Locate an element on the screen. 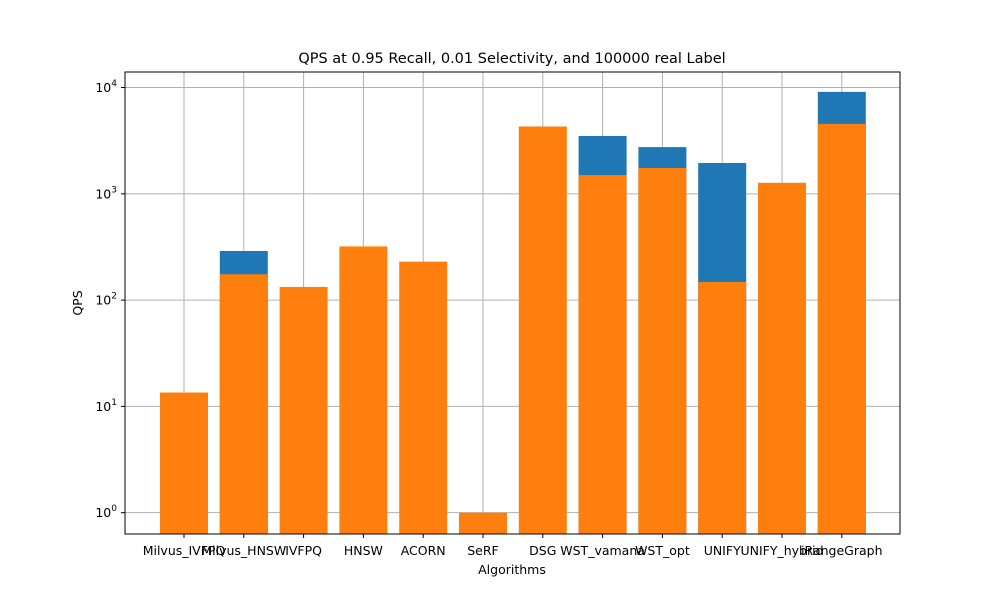  bar-series-2-hnsw is located at coordinates (363, 390).